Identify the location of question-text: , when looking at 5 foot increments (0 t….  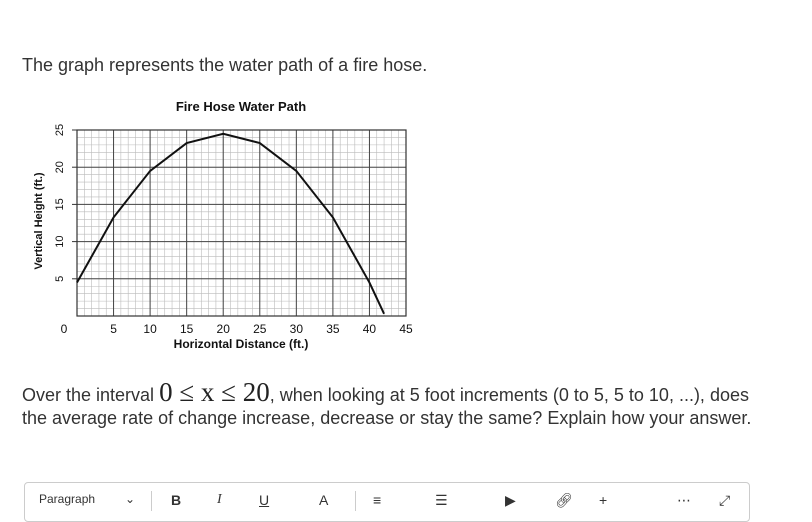
(387, 406).